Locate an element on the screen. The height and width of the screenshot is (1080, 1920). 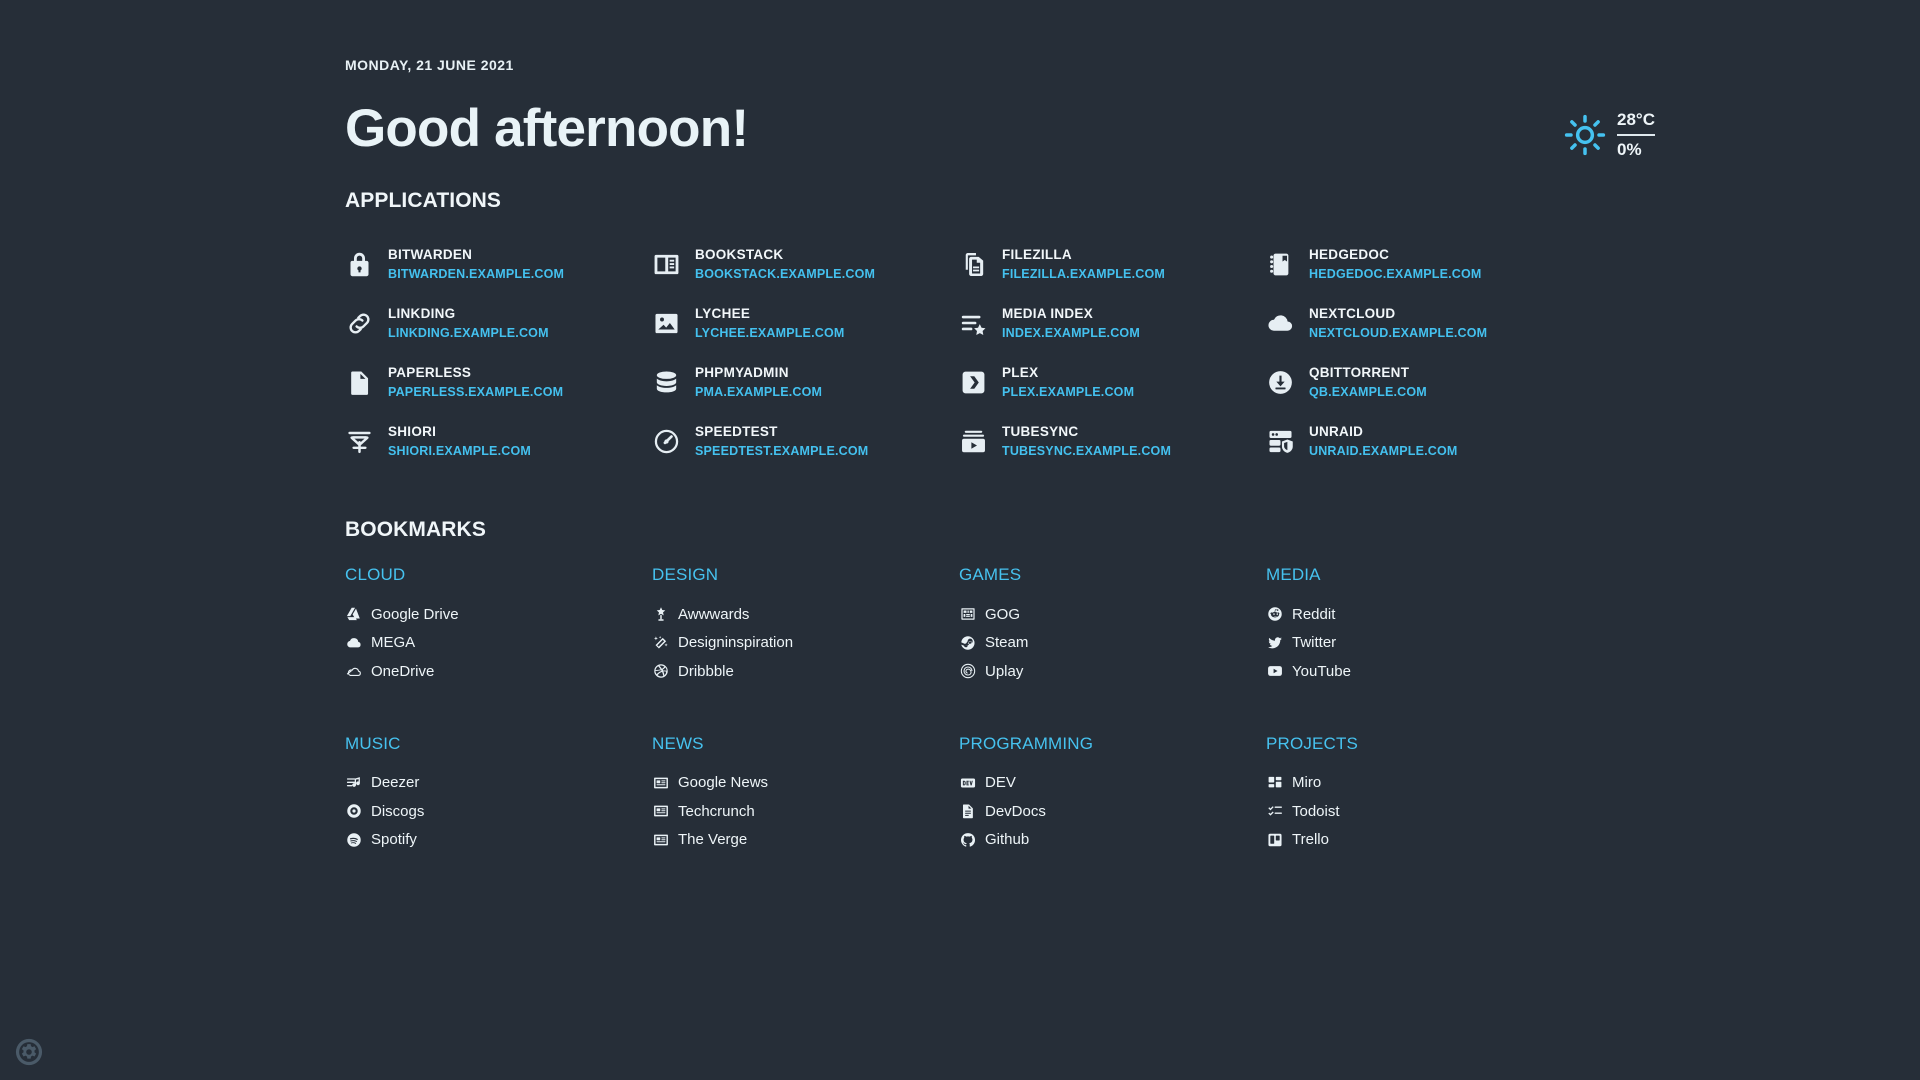
bookmark-item-designinspiration: Designinspiration is located at coordinates (805, 643).